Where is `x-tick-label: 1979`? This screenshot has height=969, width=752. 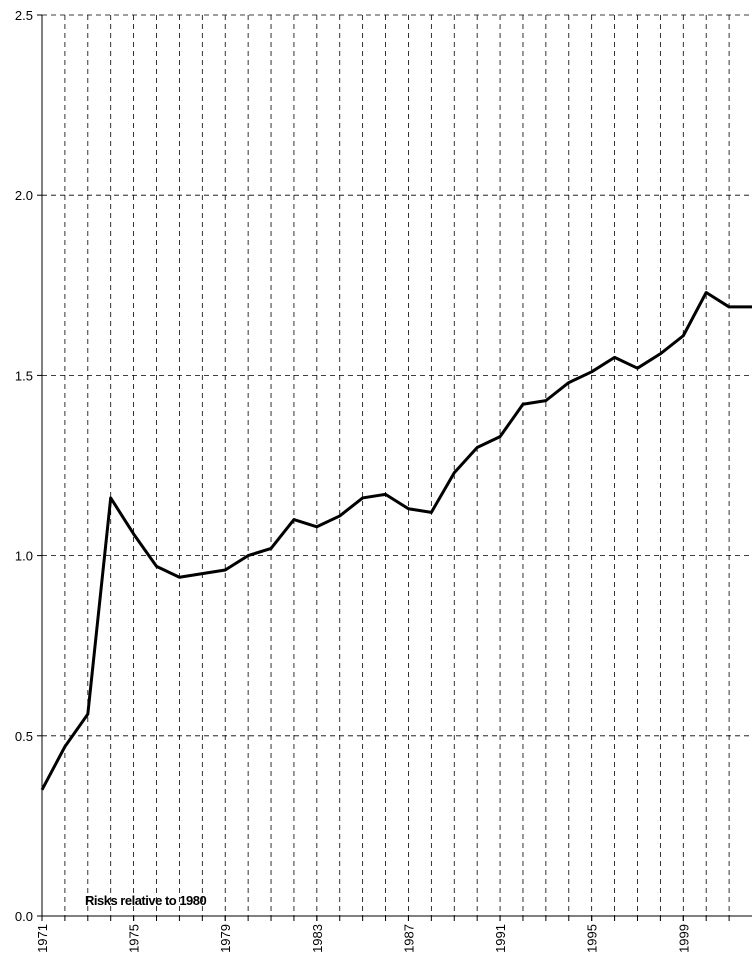 x-tick-label: 1979 is located at coordinates (225, 938).